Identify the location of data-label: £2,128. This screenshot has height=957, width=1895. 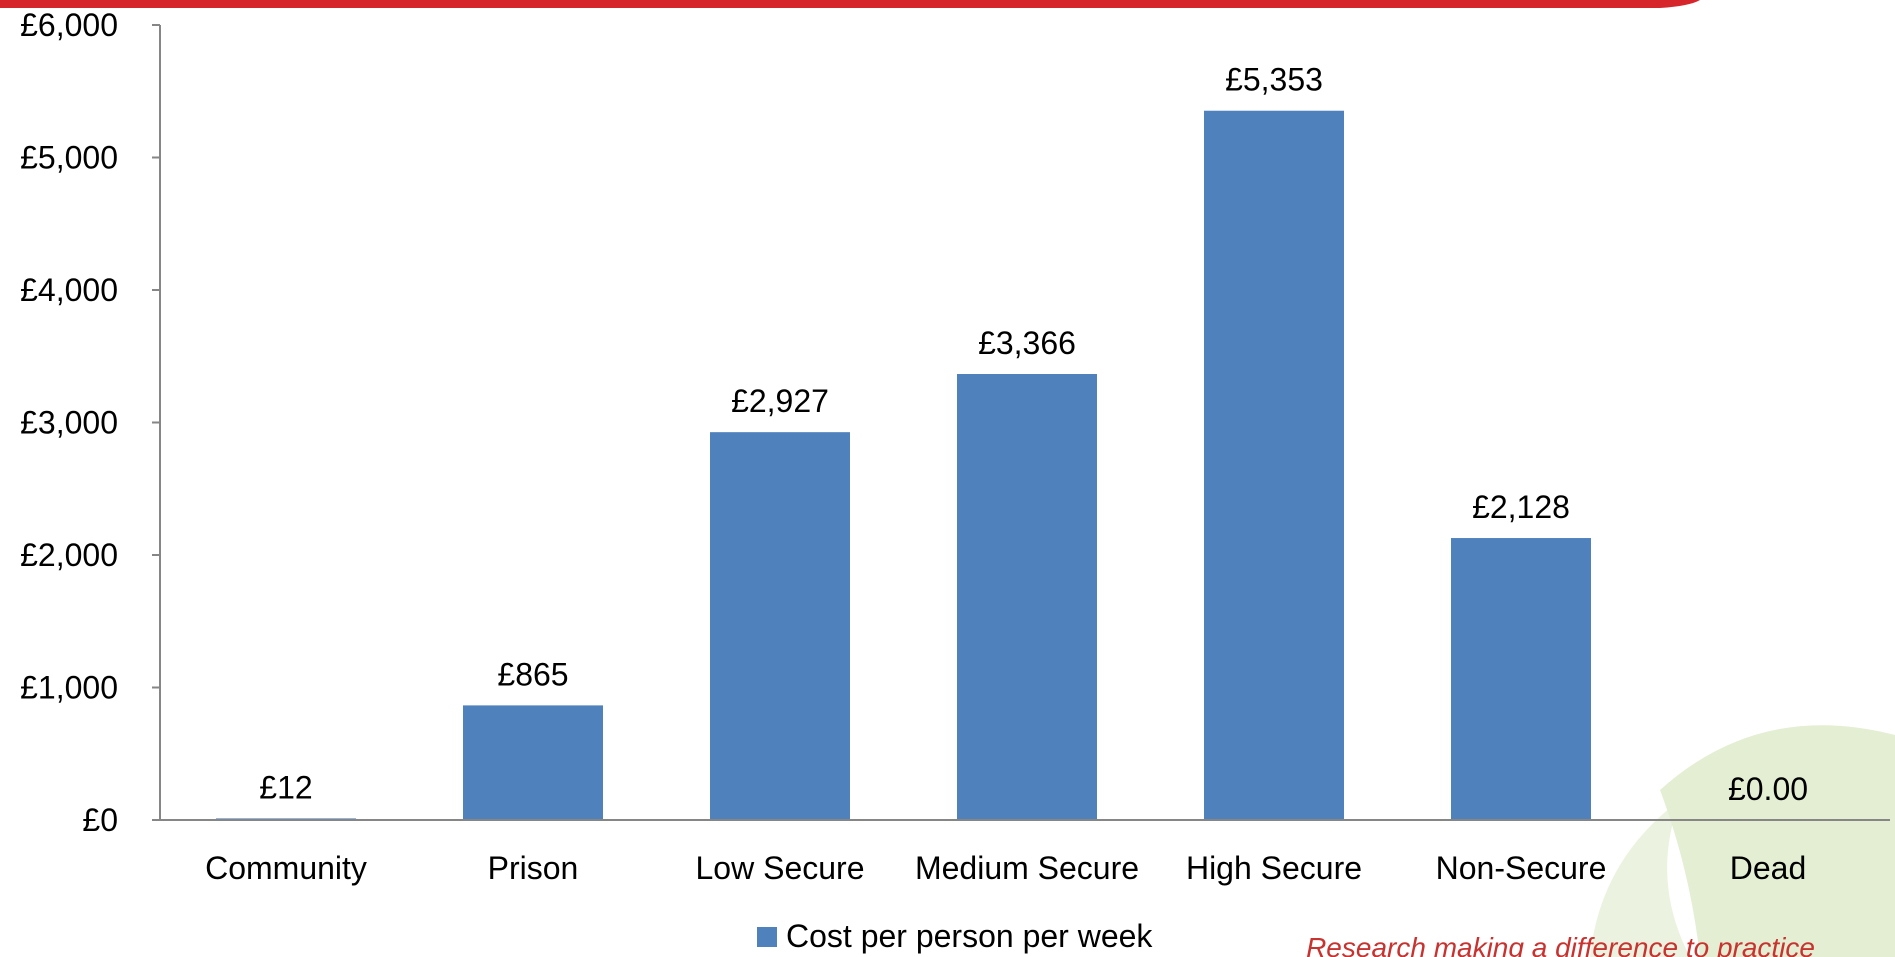
(1521, 507).